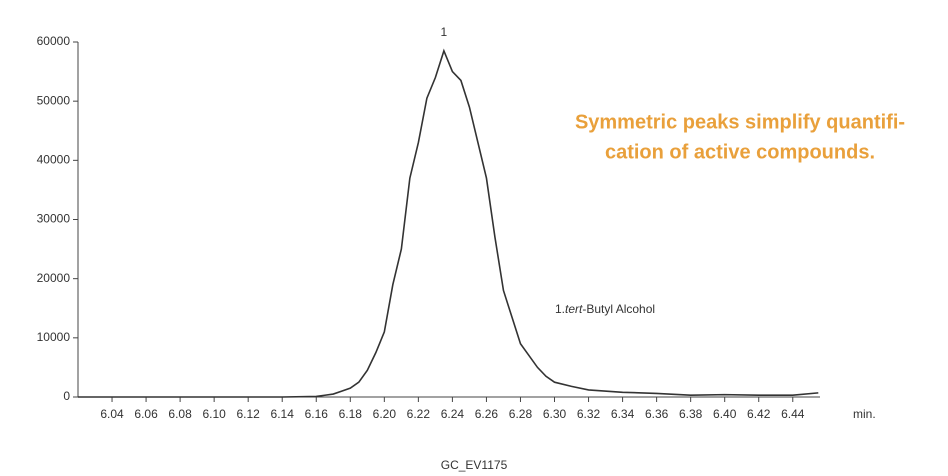 The width and height of the screenshot is (948, 476). I want to click on x-tick-label: 6.20, so click(385, 414).